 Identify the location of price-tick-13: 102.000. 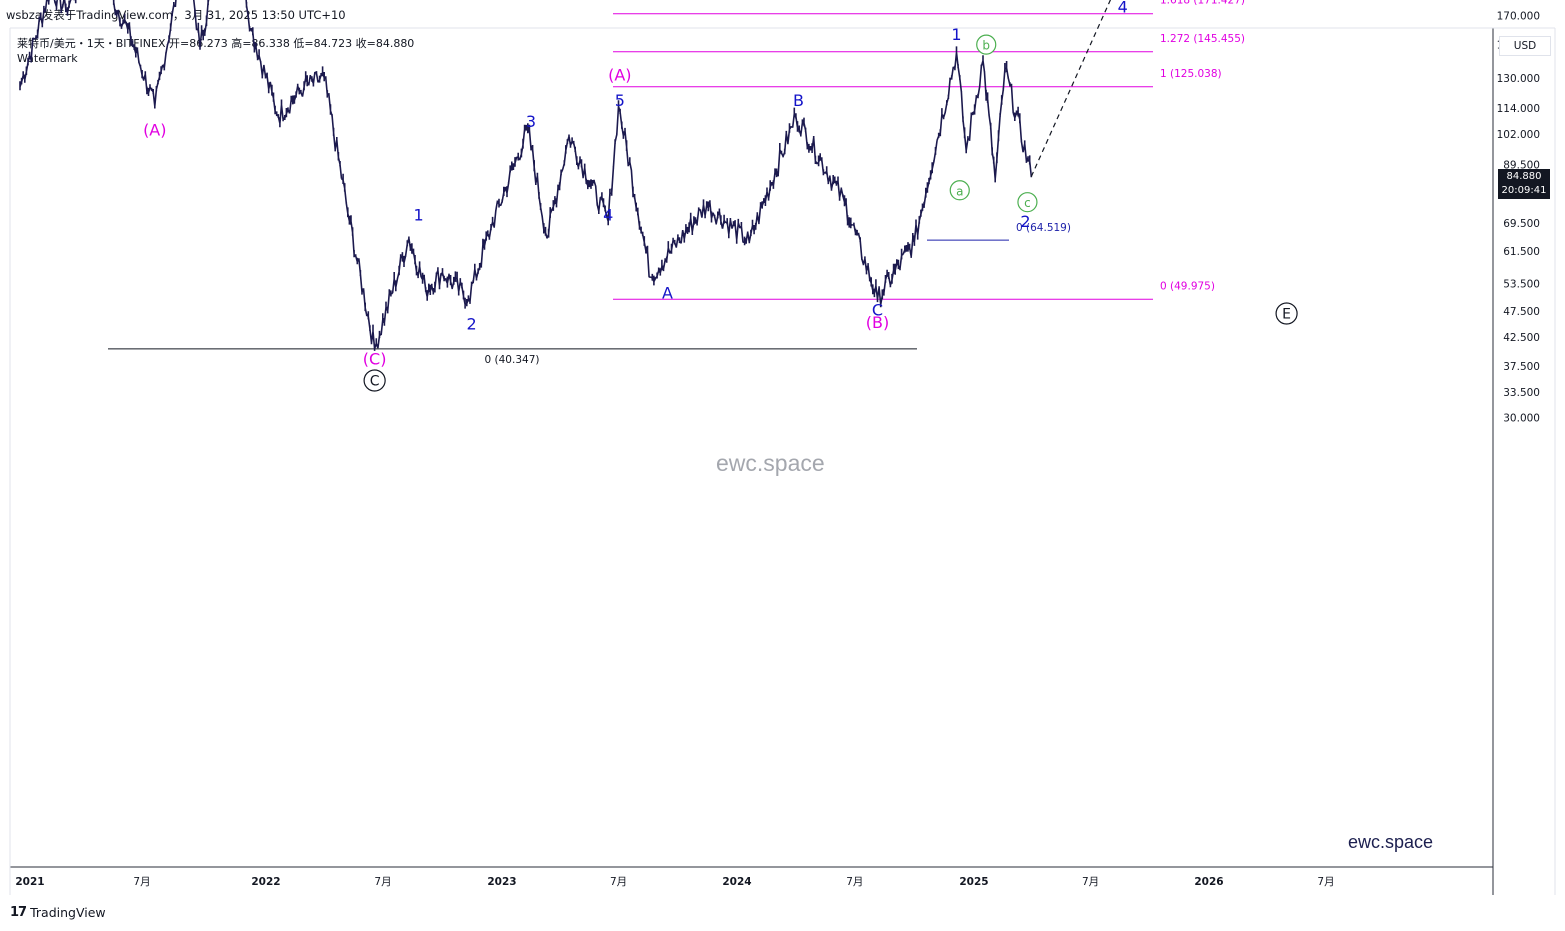
(1518, 135).